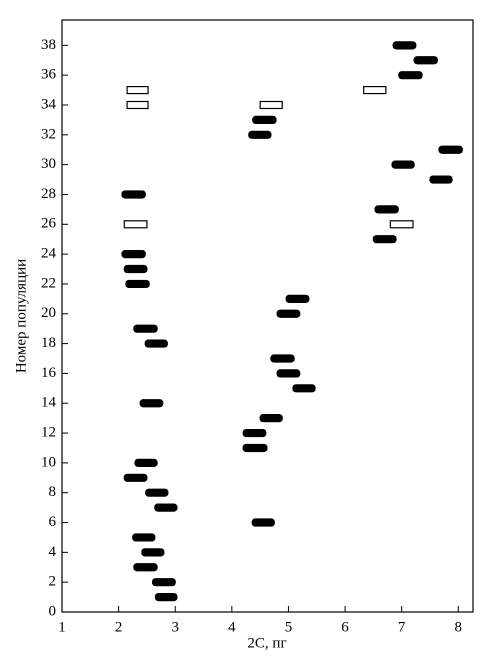 Image resolution: width=502 pixels, height=660 pixels. I want to click on y-tick-label: 12, so click(48, 432).